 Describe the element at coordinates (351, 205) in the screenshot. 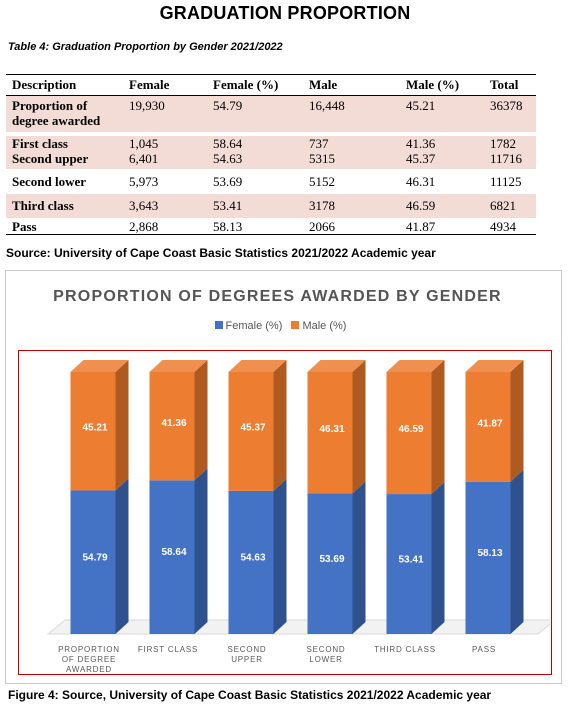

I see `cell-male: 3178` at that location.